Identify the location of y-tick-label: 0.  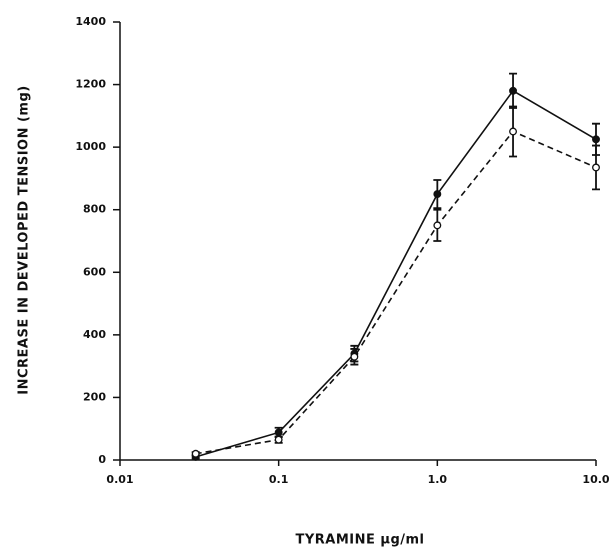
(102, 459).